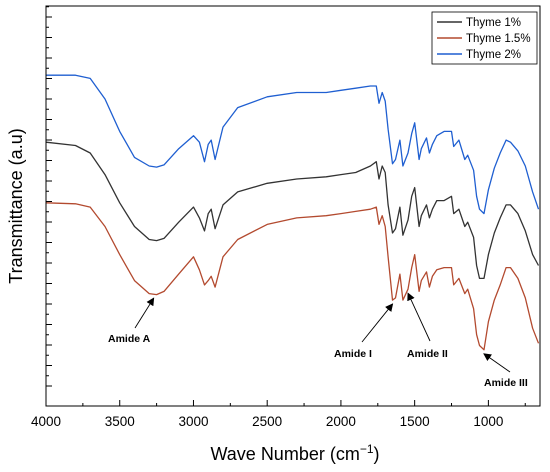 The height and width of the screenshot is (472, 550). I want to click on y-axis, so click(49, 196).